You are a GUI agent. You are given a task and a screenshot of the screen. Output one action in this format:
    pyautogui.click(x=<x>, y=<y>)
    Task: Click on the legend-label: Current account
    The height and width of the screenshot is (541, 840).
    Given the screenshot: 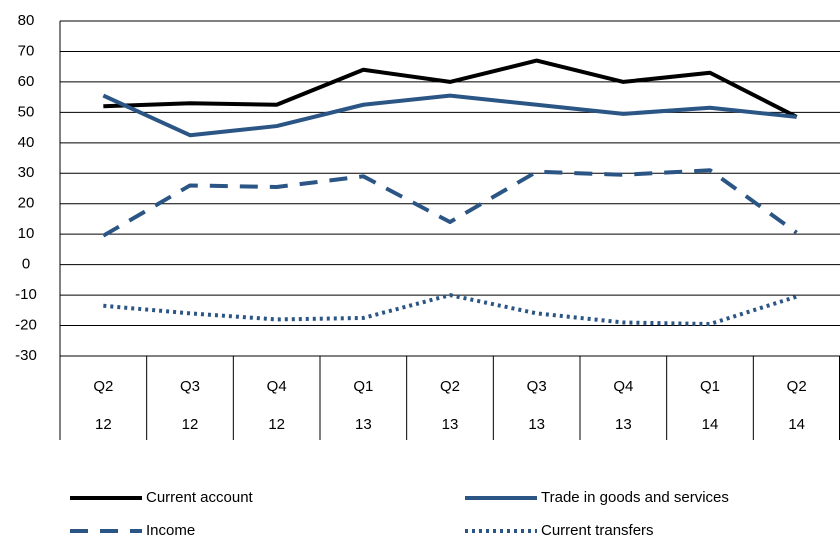 What is the action you would take?
    pyautogui.click(x=200, y=497)
    